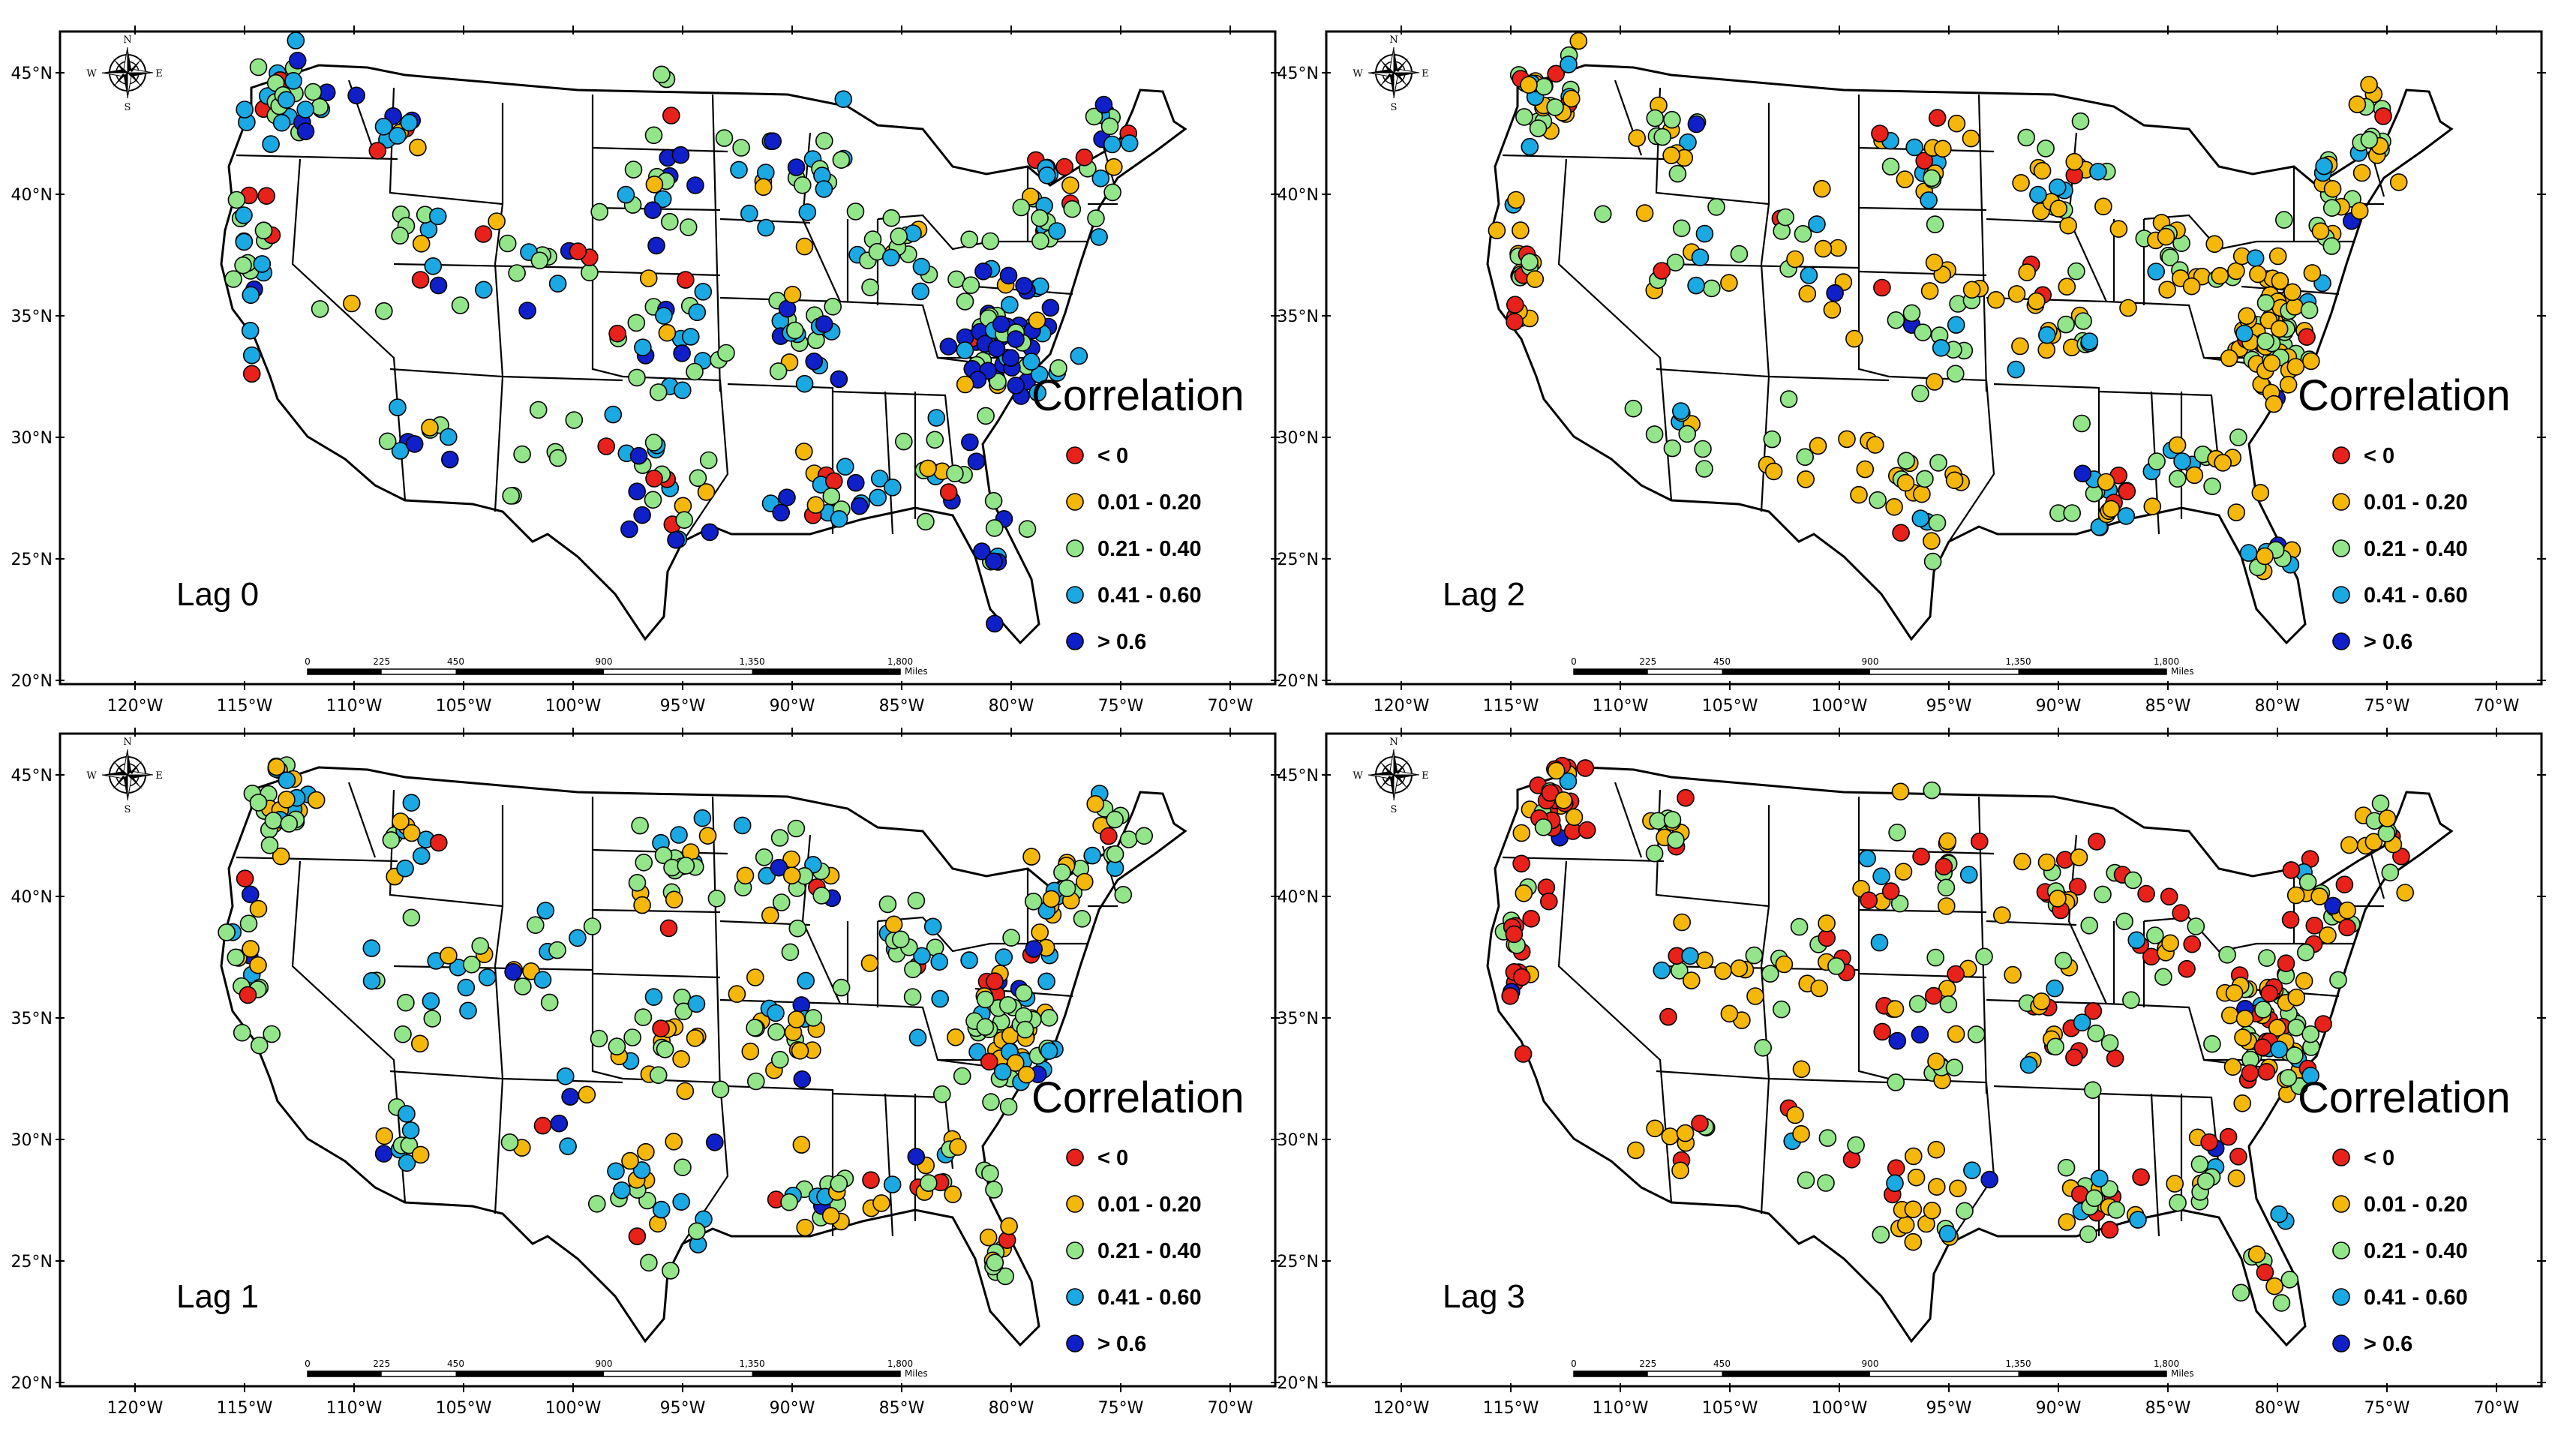 Image resolution: width=2576 pixels, height=1432 pixels. What do you see at coordinates (135, 706) in the screenshot?
I see `lon-tick-label: 120°W` at bounding box center [135, 706].